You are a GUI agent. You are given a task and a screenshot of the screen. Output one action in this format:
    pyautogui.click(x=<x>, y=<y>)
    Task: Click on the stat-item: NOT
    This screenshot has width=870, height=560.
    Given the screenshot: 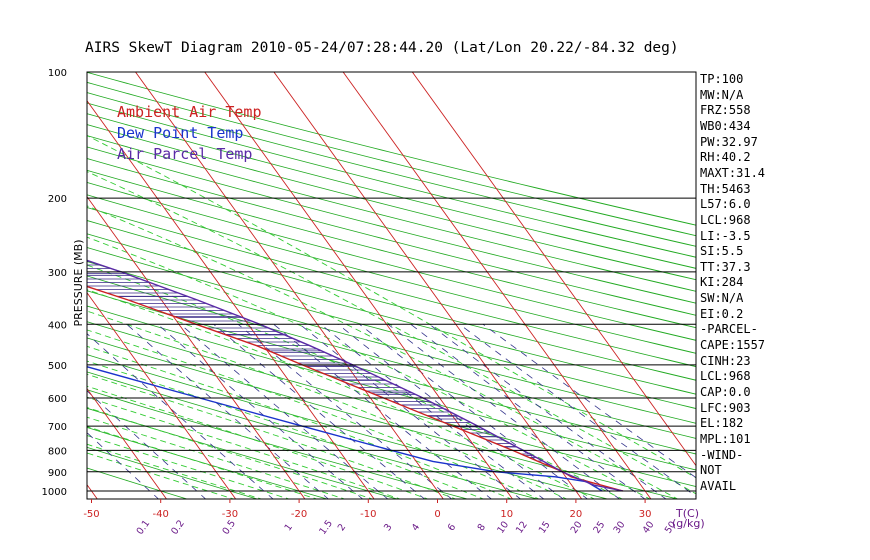 What is the action you would take?
    pyautogui.click(x=711, y=470)
    